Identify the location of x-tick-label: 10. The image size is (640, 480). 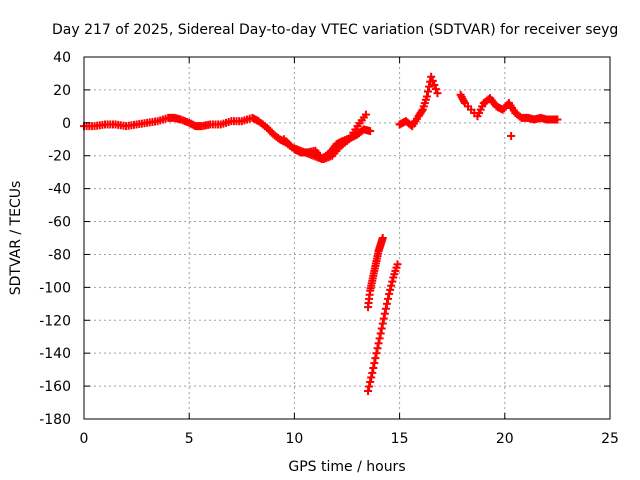
(294, 439).